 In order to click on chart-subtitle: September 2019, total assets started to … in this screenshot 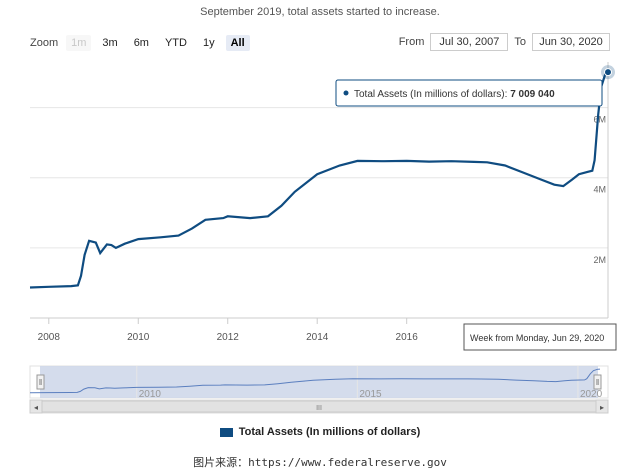, I will do `click(320, 12)`.